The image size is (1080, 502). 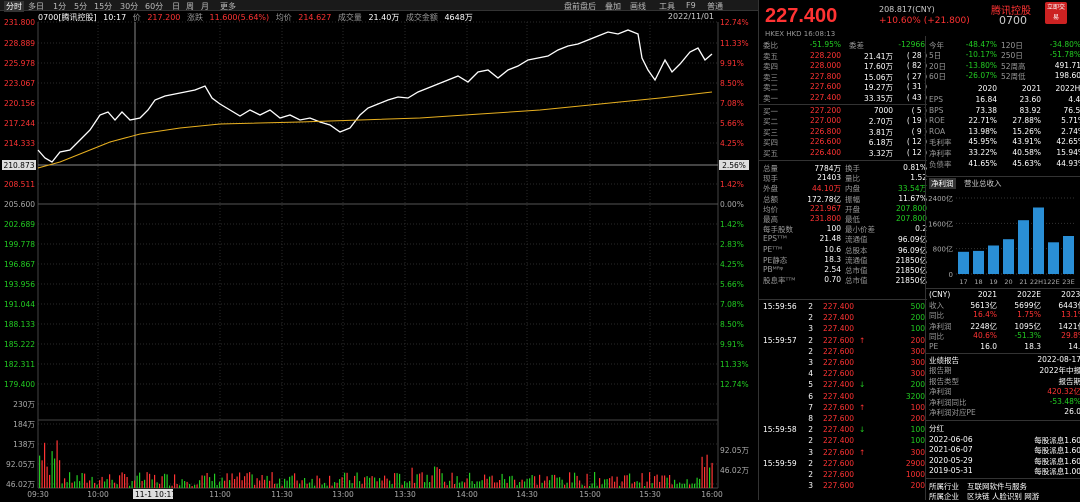 What do you see at coordinates (103, 6) in the screenshot?
I see `toolbar-tab-4: 15分` at bounding box center [103, 6].